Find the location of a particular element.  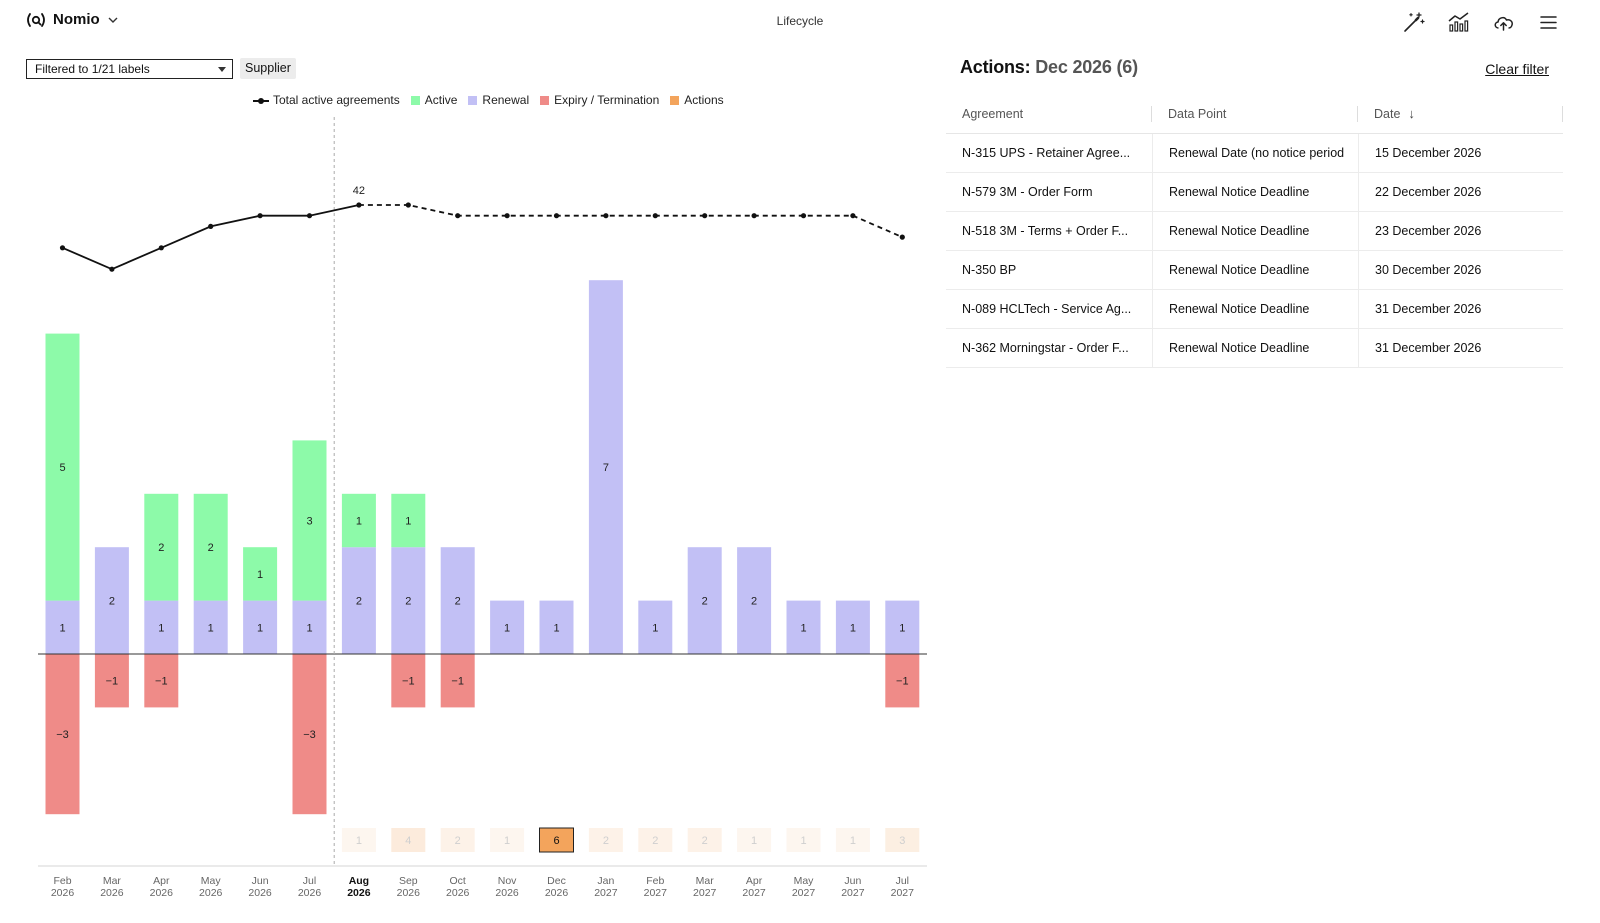

legend-item-total: Total active agreements is located at coordinates (326, 100).